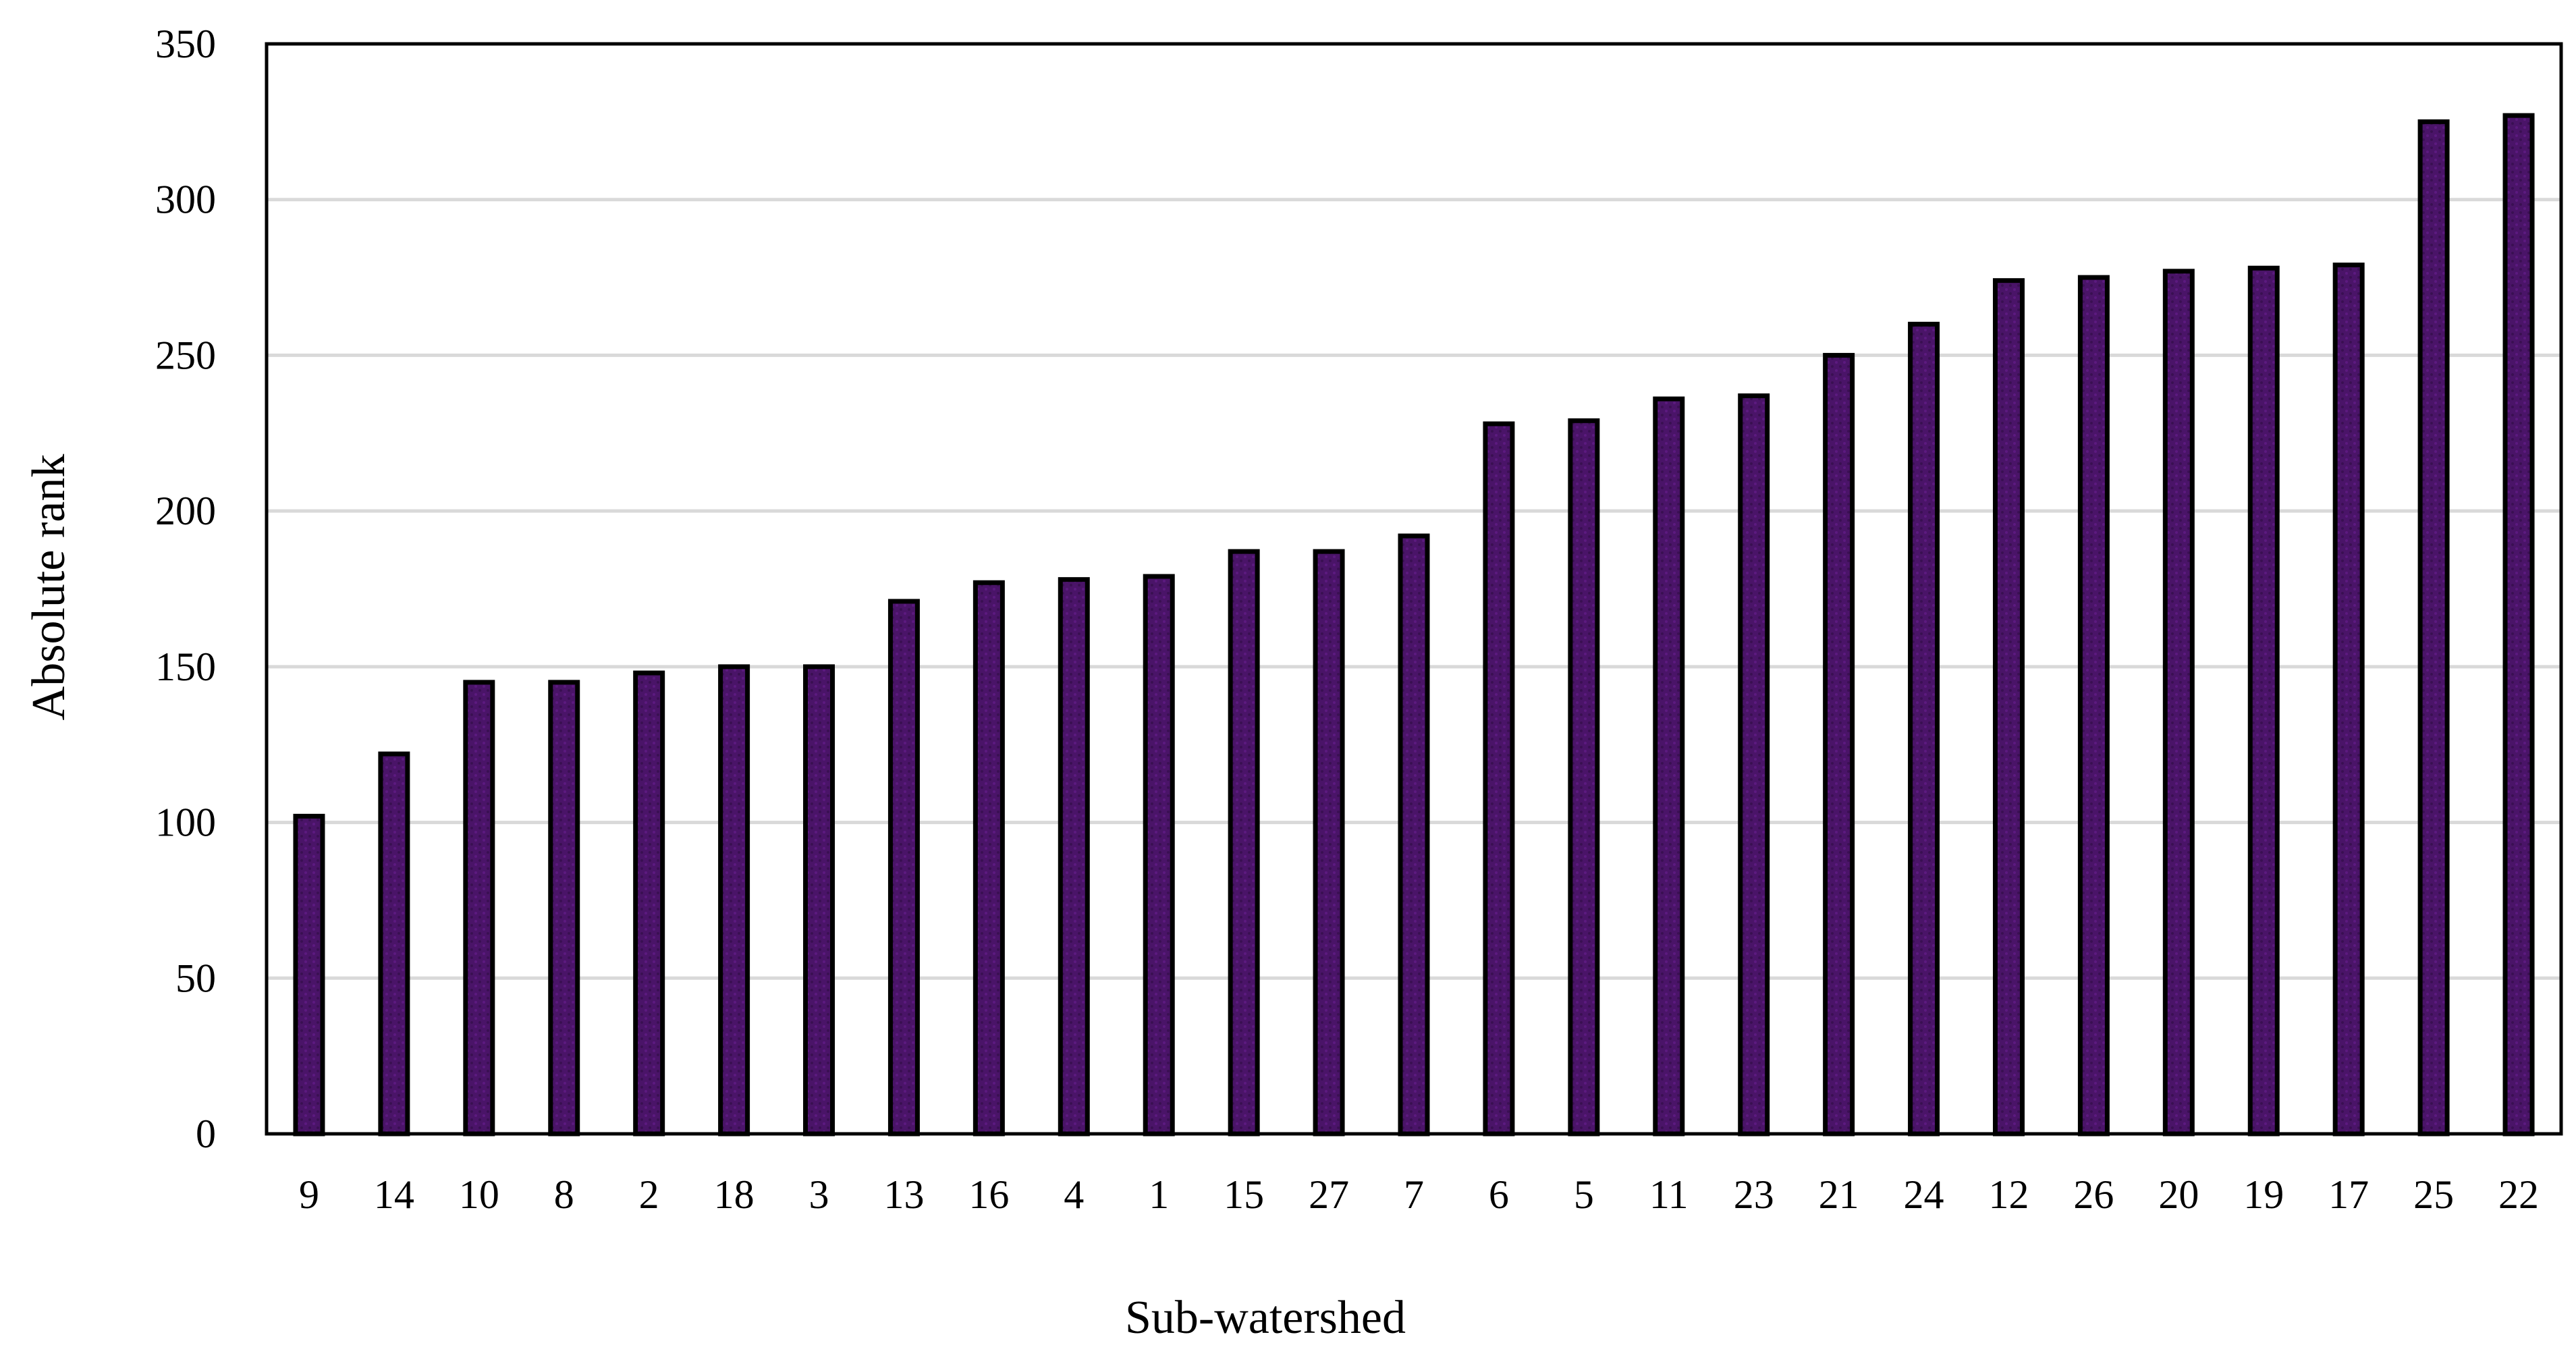 The width and height of the screenshot is (2576, 1366). Describe the element at coordinates (819, 1194) in the screenshot. I see `x-tick-label: 3` at that location.